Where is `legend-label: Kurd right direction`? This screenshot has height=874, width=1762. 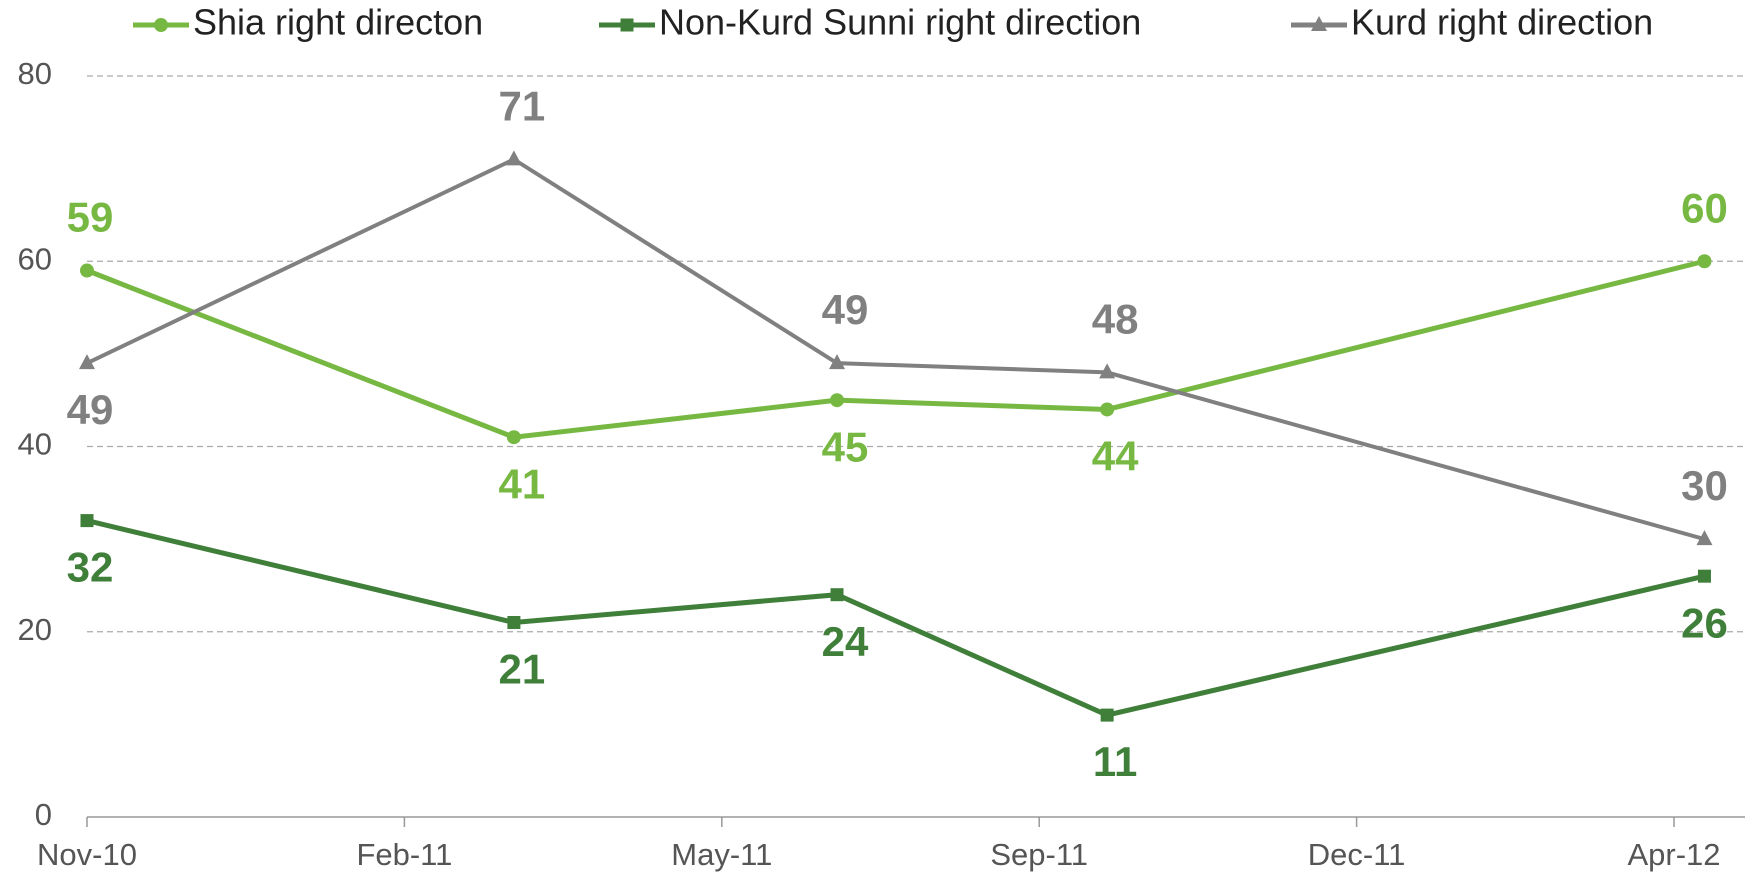 legend-label: Kurd right direction is located at coordinates (1502, 22).